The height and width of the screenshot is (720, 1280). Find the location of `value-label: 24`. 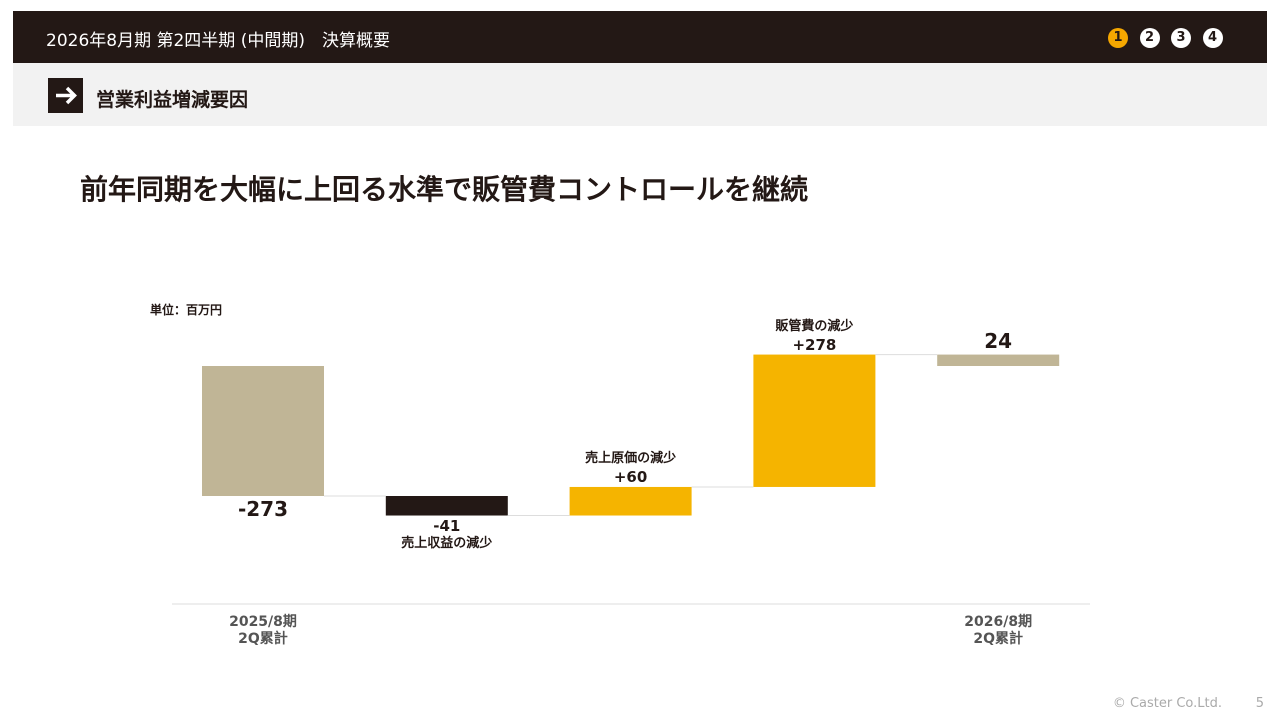

value-label: 24 is located at coordinates (998, 340).